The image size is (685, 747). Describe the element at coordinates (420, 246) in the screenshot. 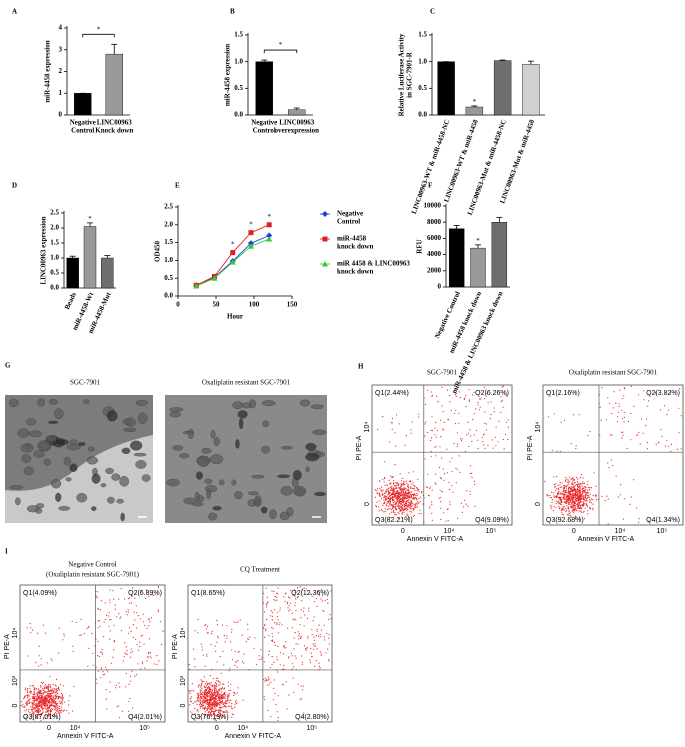

I see `y-axis-label: RFU` at that location.